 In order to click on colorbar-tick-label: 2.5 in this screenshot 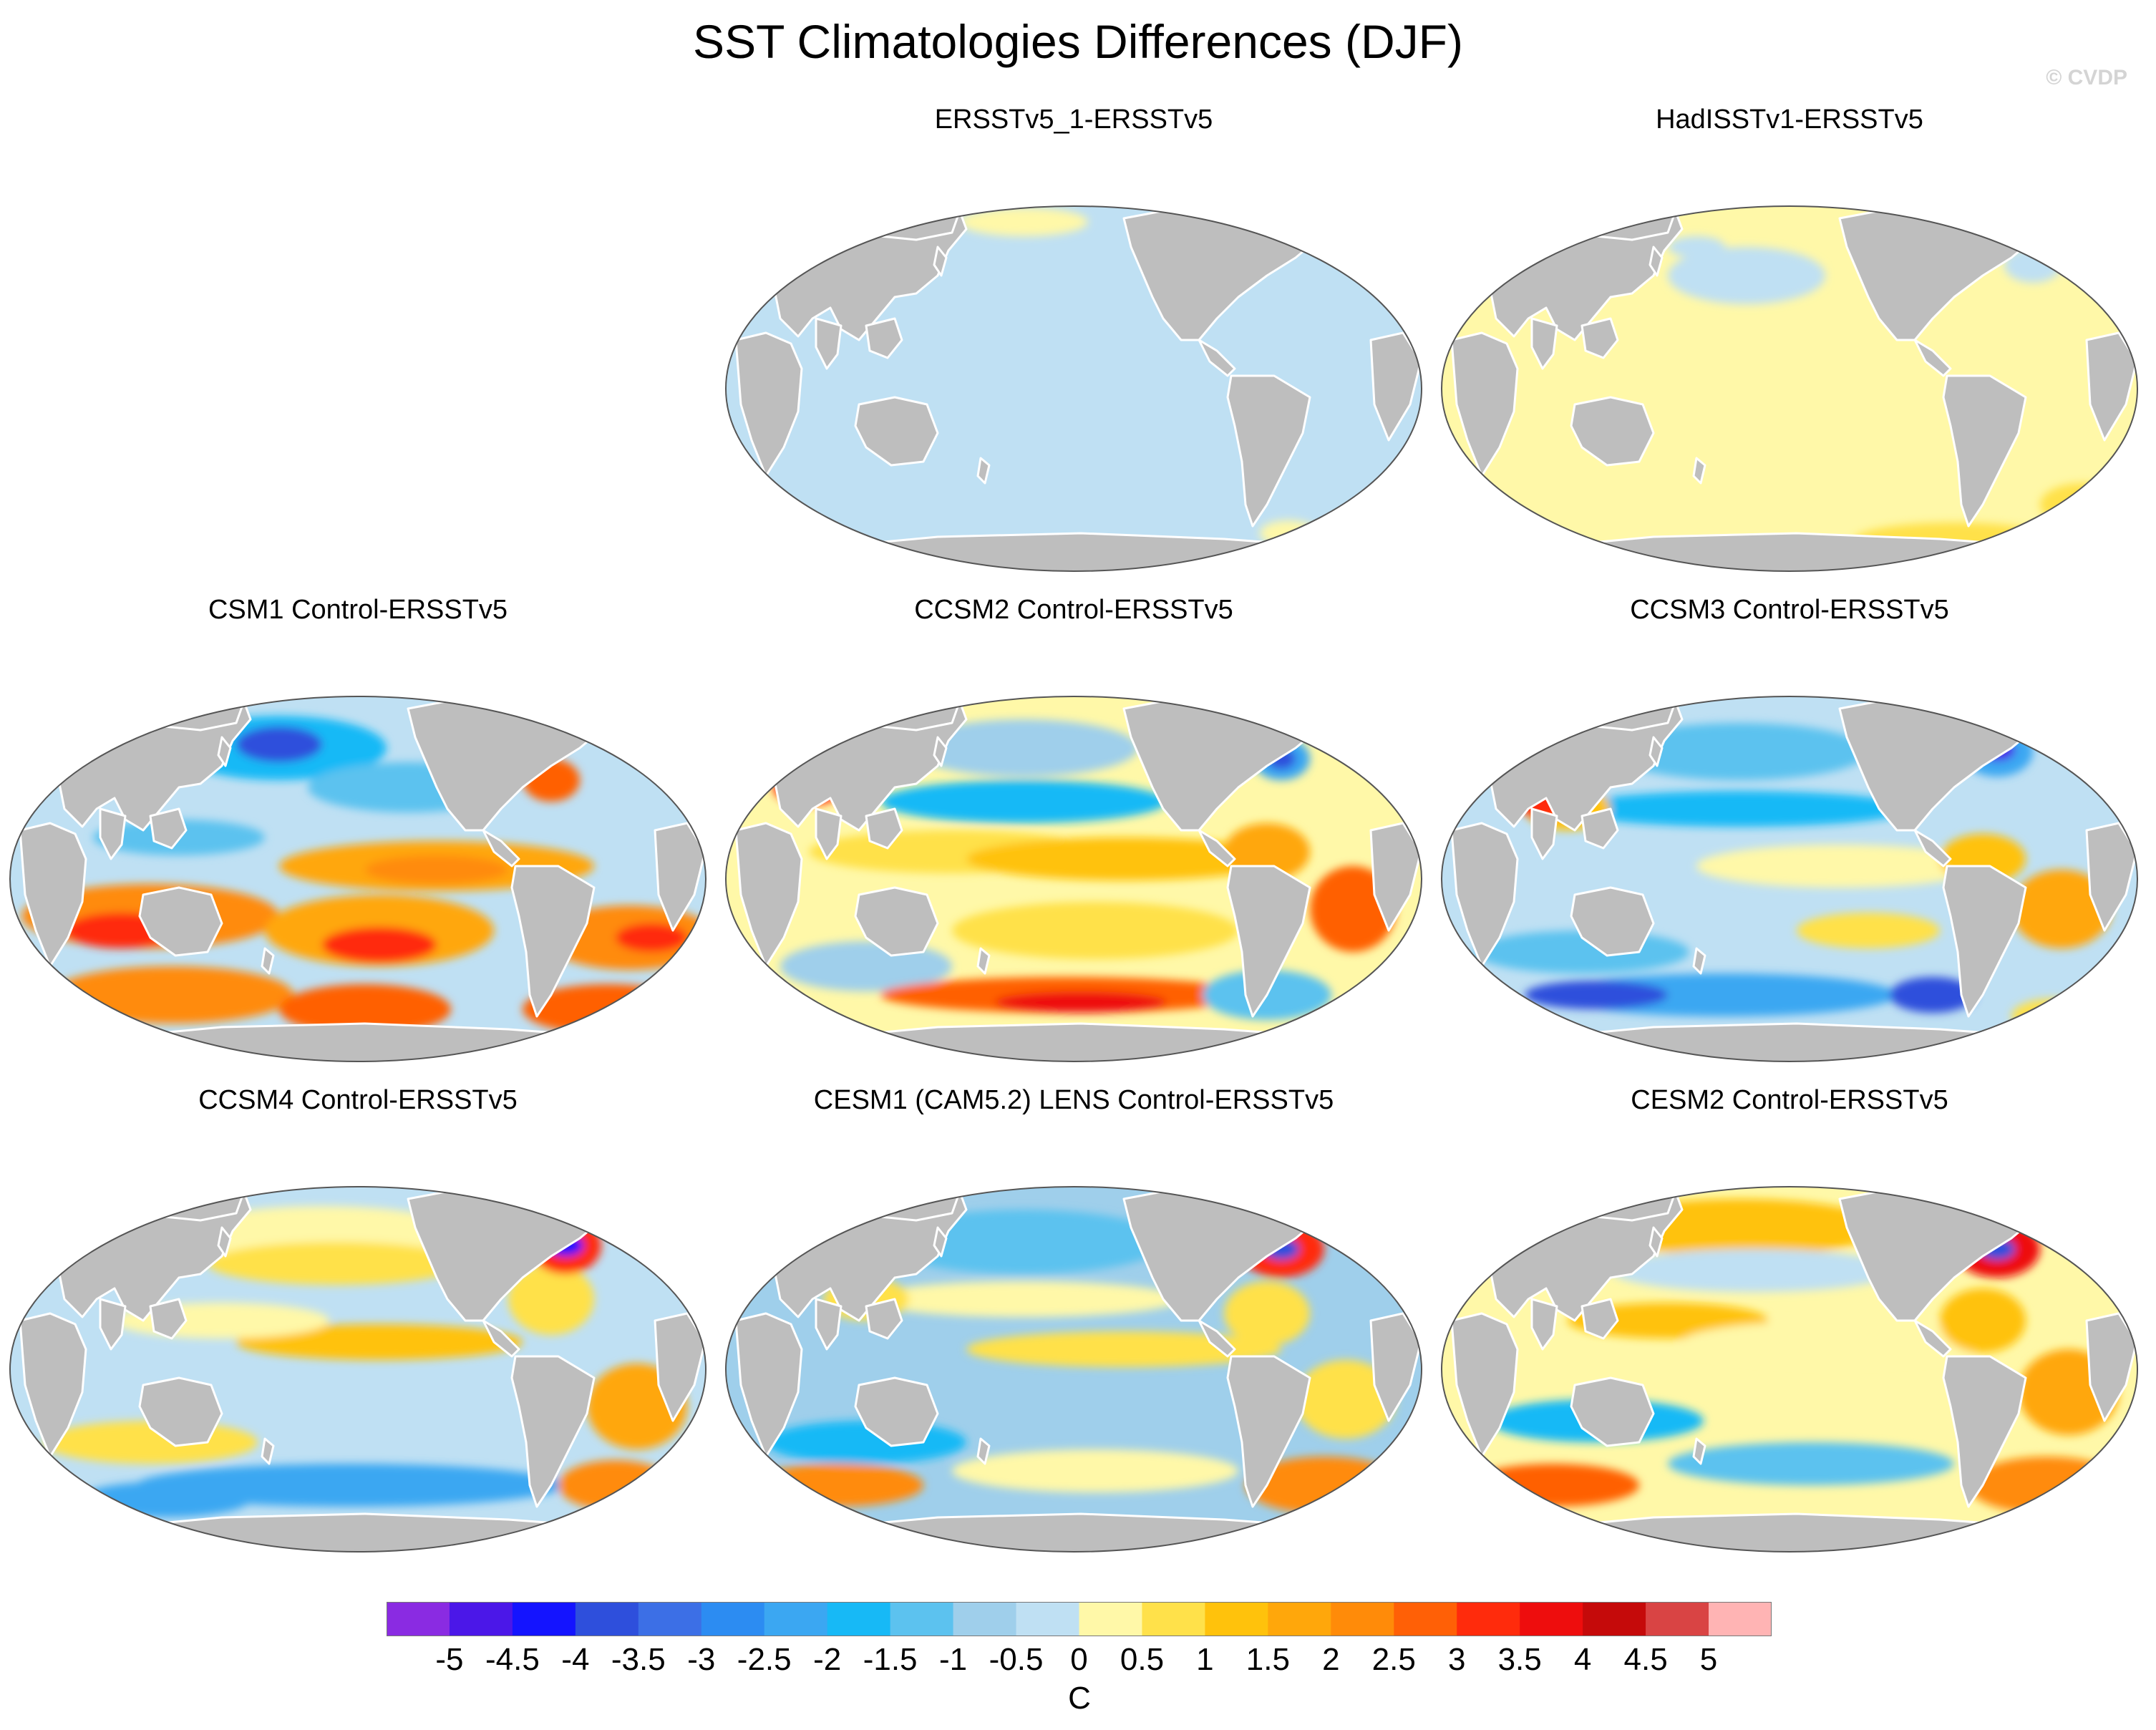, I will do `click(1393, 1659)`.